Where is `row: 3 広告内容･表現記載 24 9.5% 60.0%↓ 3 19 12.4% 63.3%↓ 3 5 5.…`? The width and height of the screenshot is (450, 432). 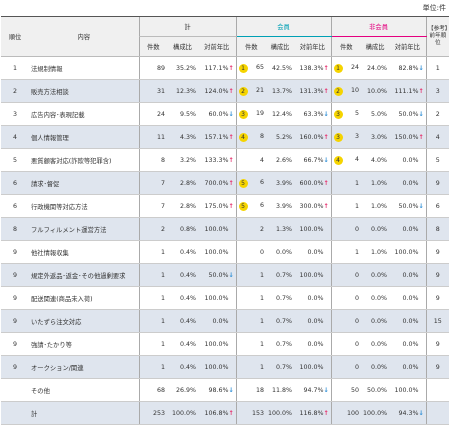 row: 3 広告内容･表現記載 24 9.5% 60.0%↓ 3 19 12.4% 63.3%↓ 3 5 5.… is located at coordinates (225, 114).